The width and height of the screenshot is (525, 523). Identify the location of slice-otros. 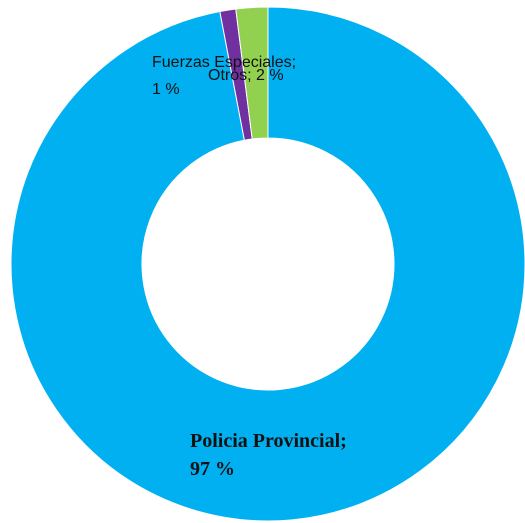
(252, 73).